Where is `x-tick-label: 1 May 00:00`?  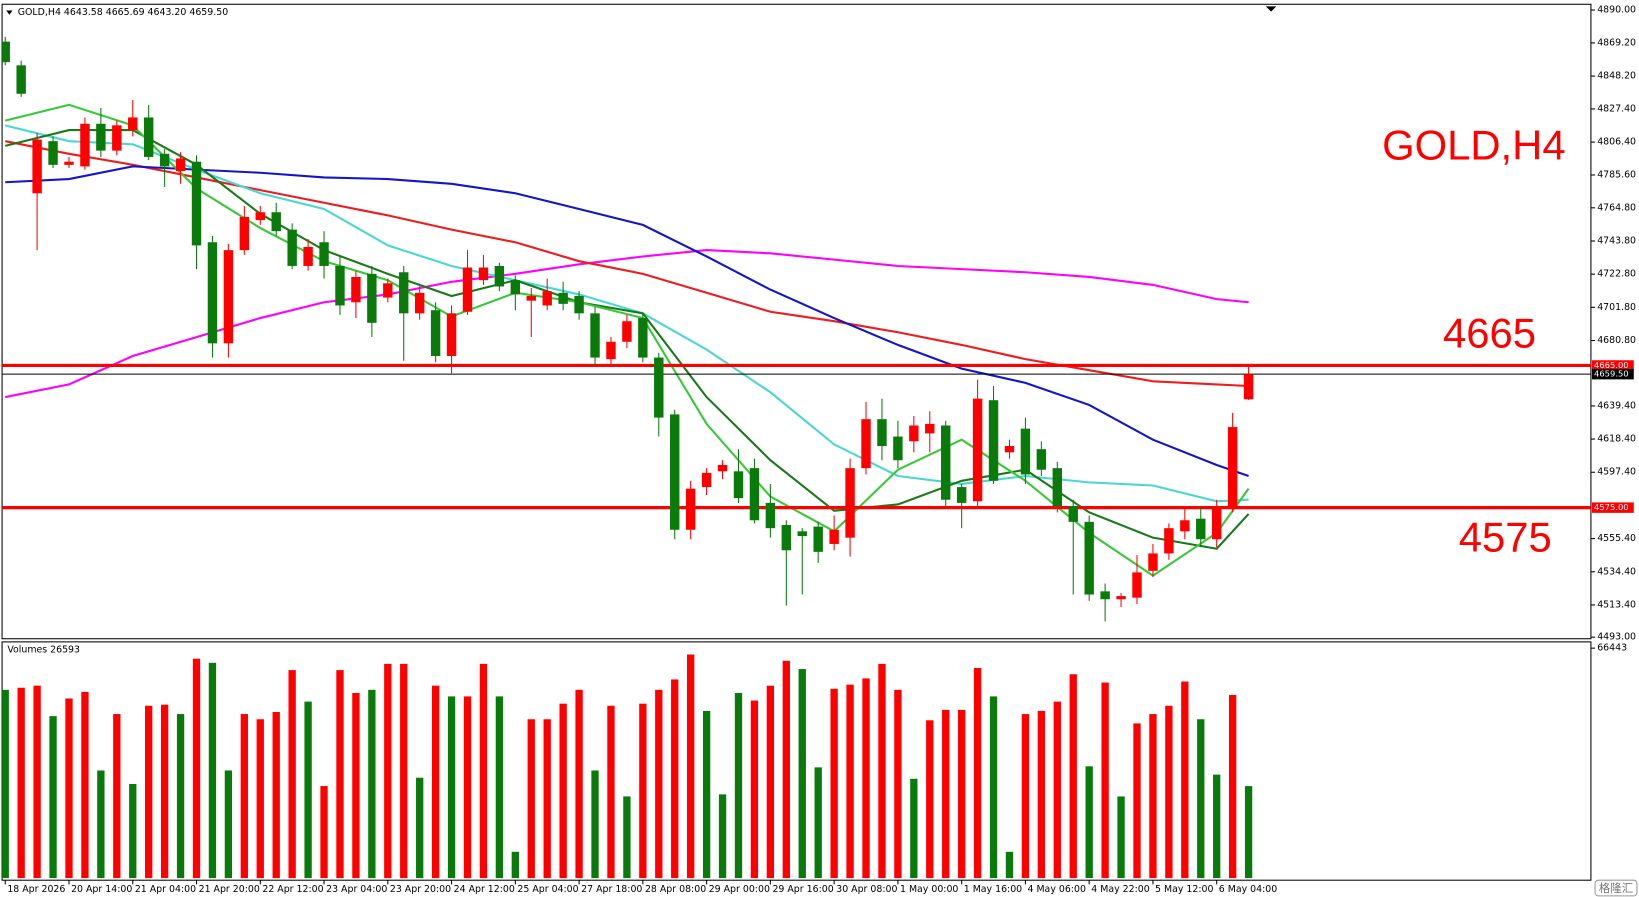 x-tick-label: 1 May 00:00 is located at coordinates (929, 889).